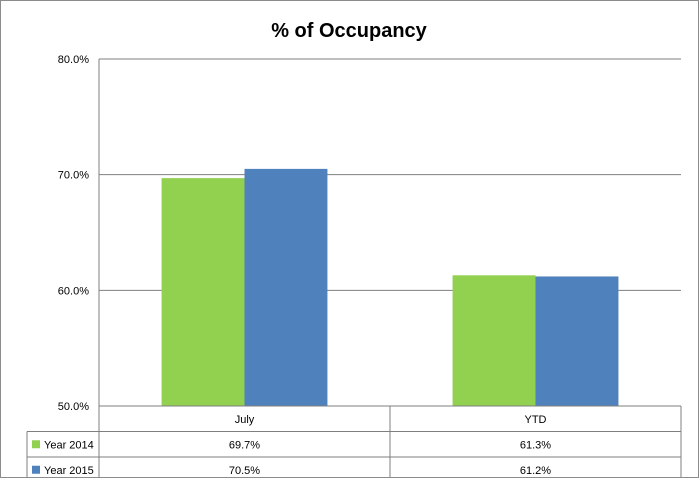  What do you see at coordinates (535, 471) in the screenshot?
I see `data-label: 61.2%` at bounding box center [535, 471].